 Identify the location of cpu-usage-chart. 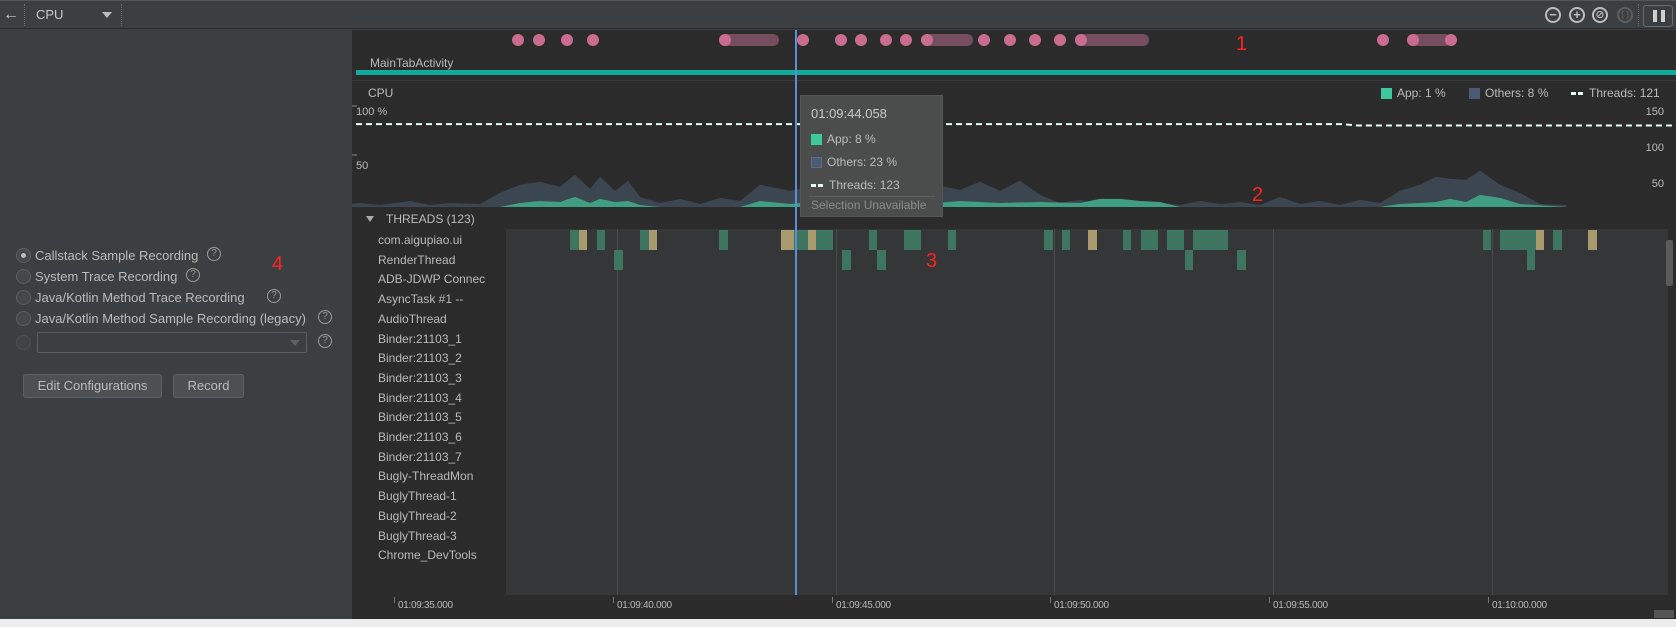
(1014, 152).